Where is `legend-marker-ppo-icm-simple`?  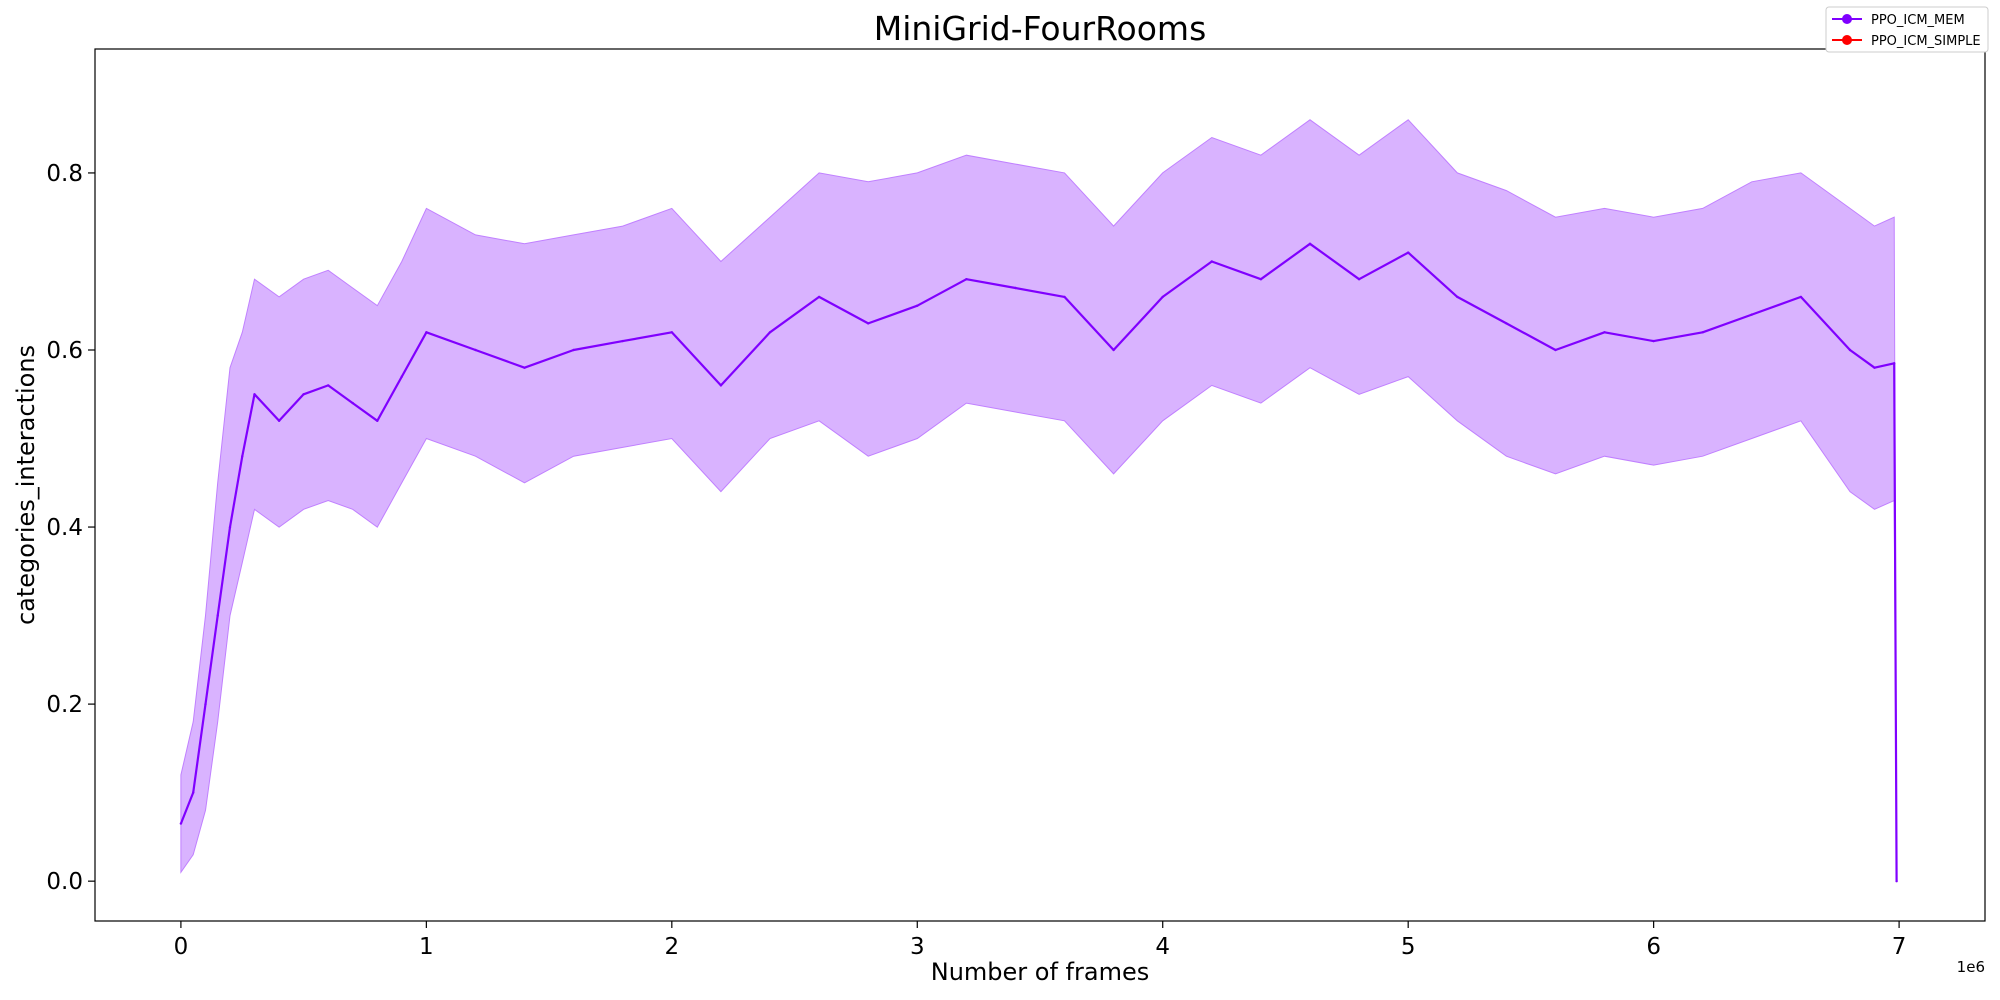 legend-marker-ppo-icm-simple is located at coordinates (1847, 40).